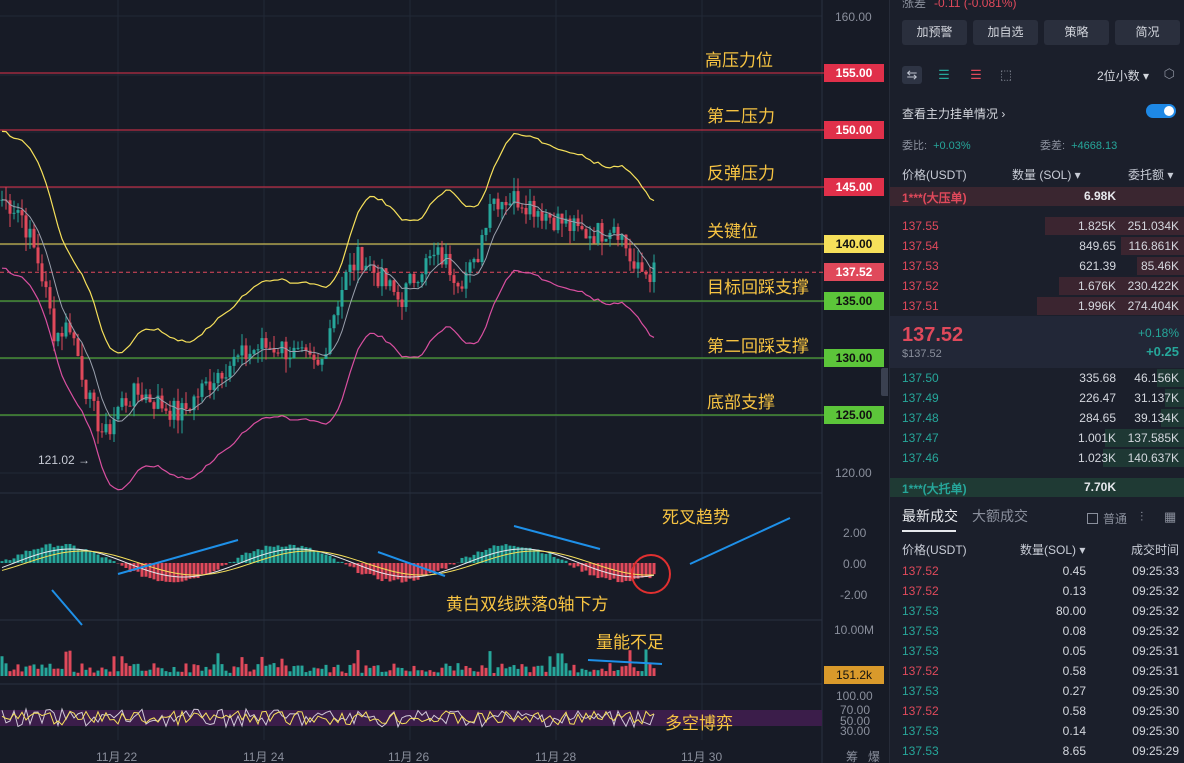 The image size is (1184, 763). Describe the element at coordinates (1037, 306) in the screenshot. I see `ask-row: 137.51 1.996K 274.404K` at that location.